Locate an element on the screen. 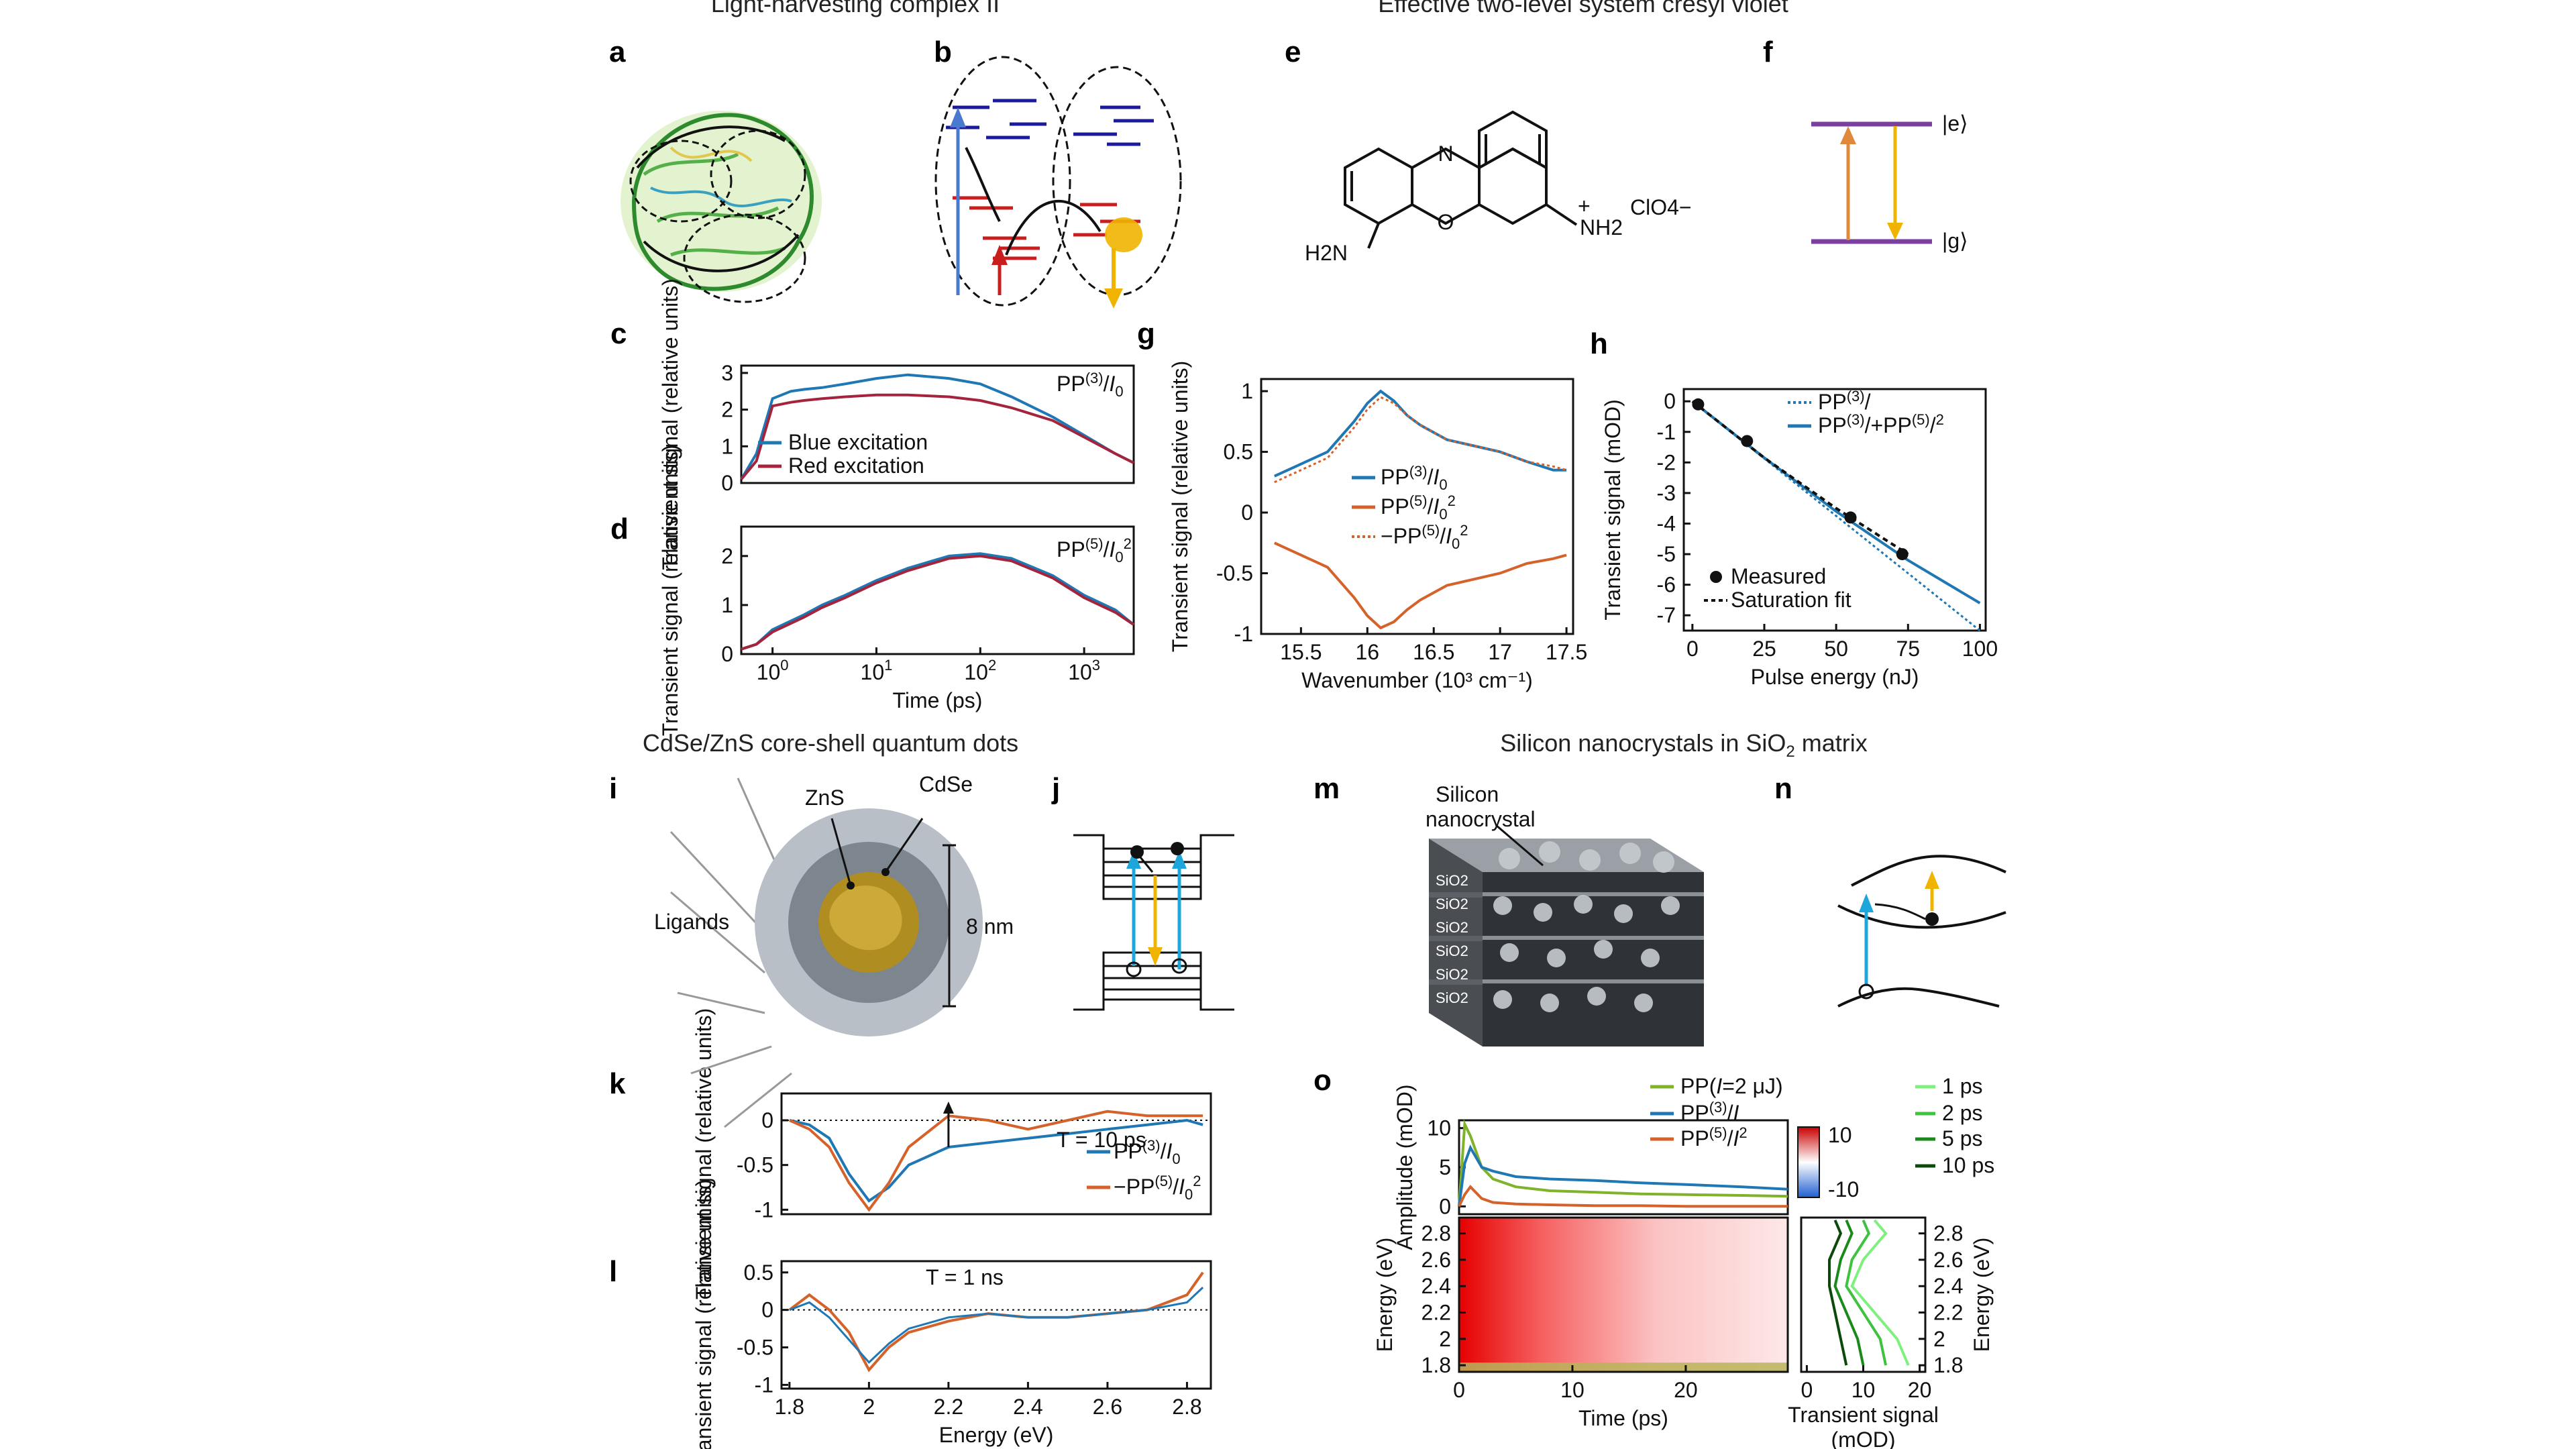  l-plot-frame is located at coordinates (996, 1325).